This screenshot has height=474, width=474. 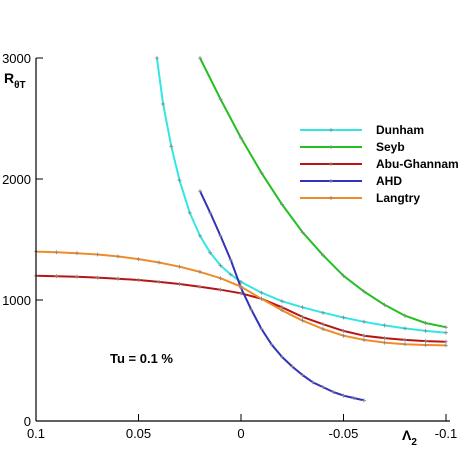 I want to click on y-tick-label: 2000, so click(x=16, y=179).